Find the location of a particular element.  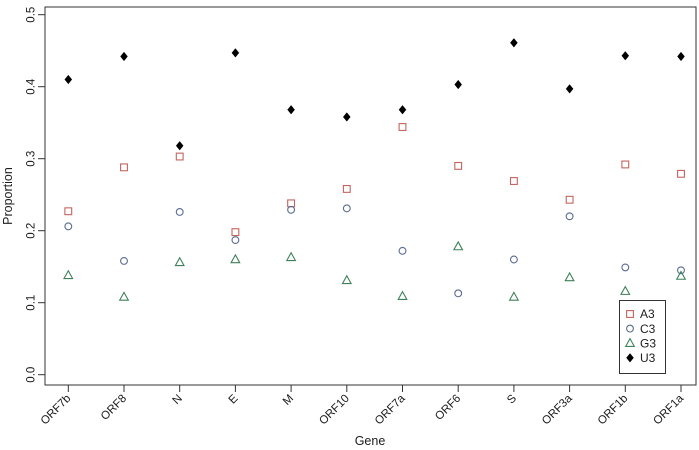

point-G3-ORF10 is located at coordinates (347, 279).